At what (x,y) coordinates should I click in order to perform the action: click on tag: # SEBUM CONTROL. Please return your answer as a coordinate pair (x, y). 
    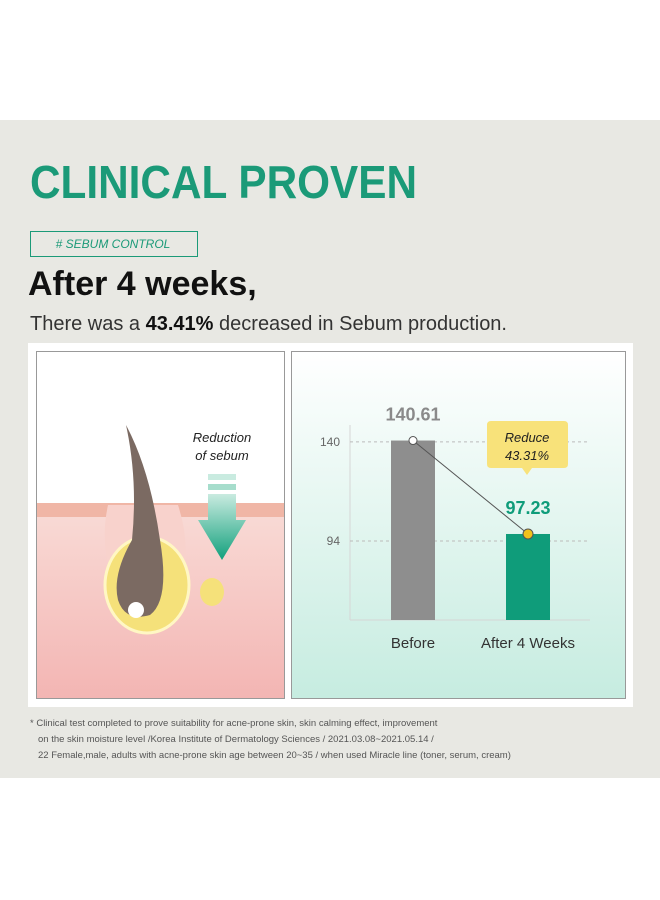
    Looking at the image, I should click on (113, 244).